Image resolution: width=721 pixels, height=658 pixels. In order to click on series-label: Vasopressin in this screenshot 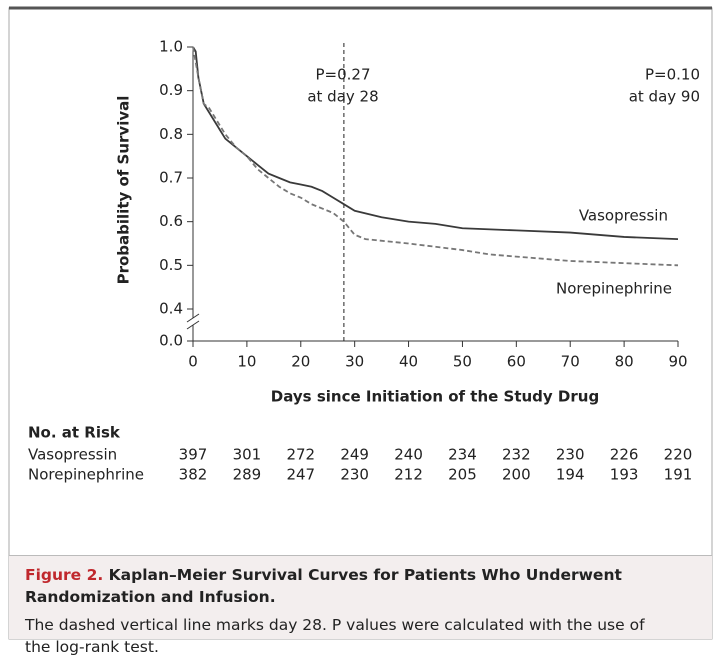, I will do `click(623, 216)`.